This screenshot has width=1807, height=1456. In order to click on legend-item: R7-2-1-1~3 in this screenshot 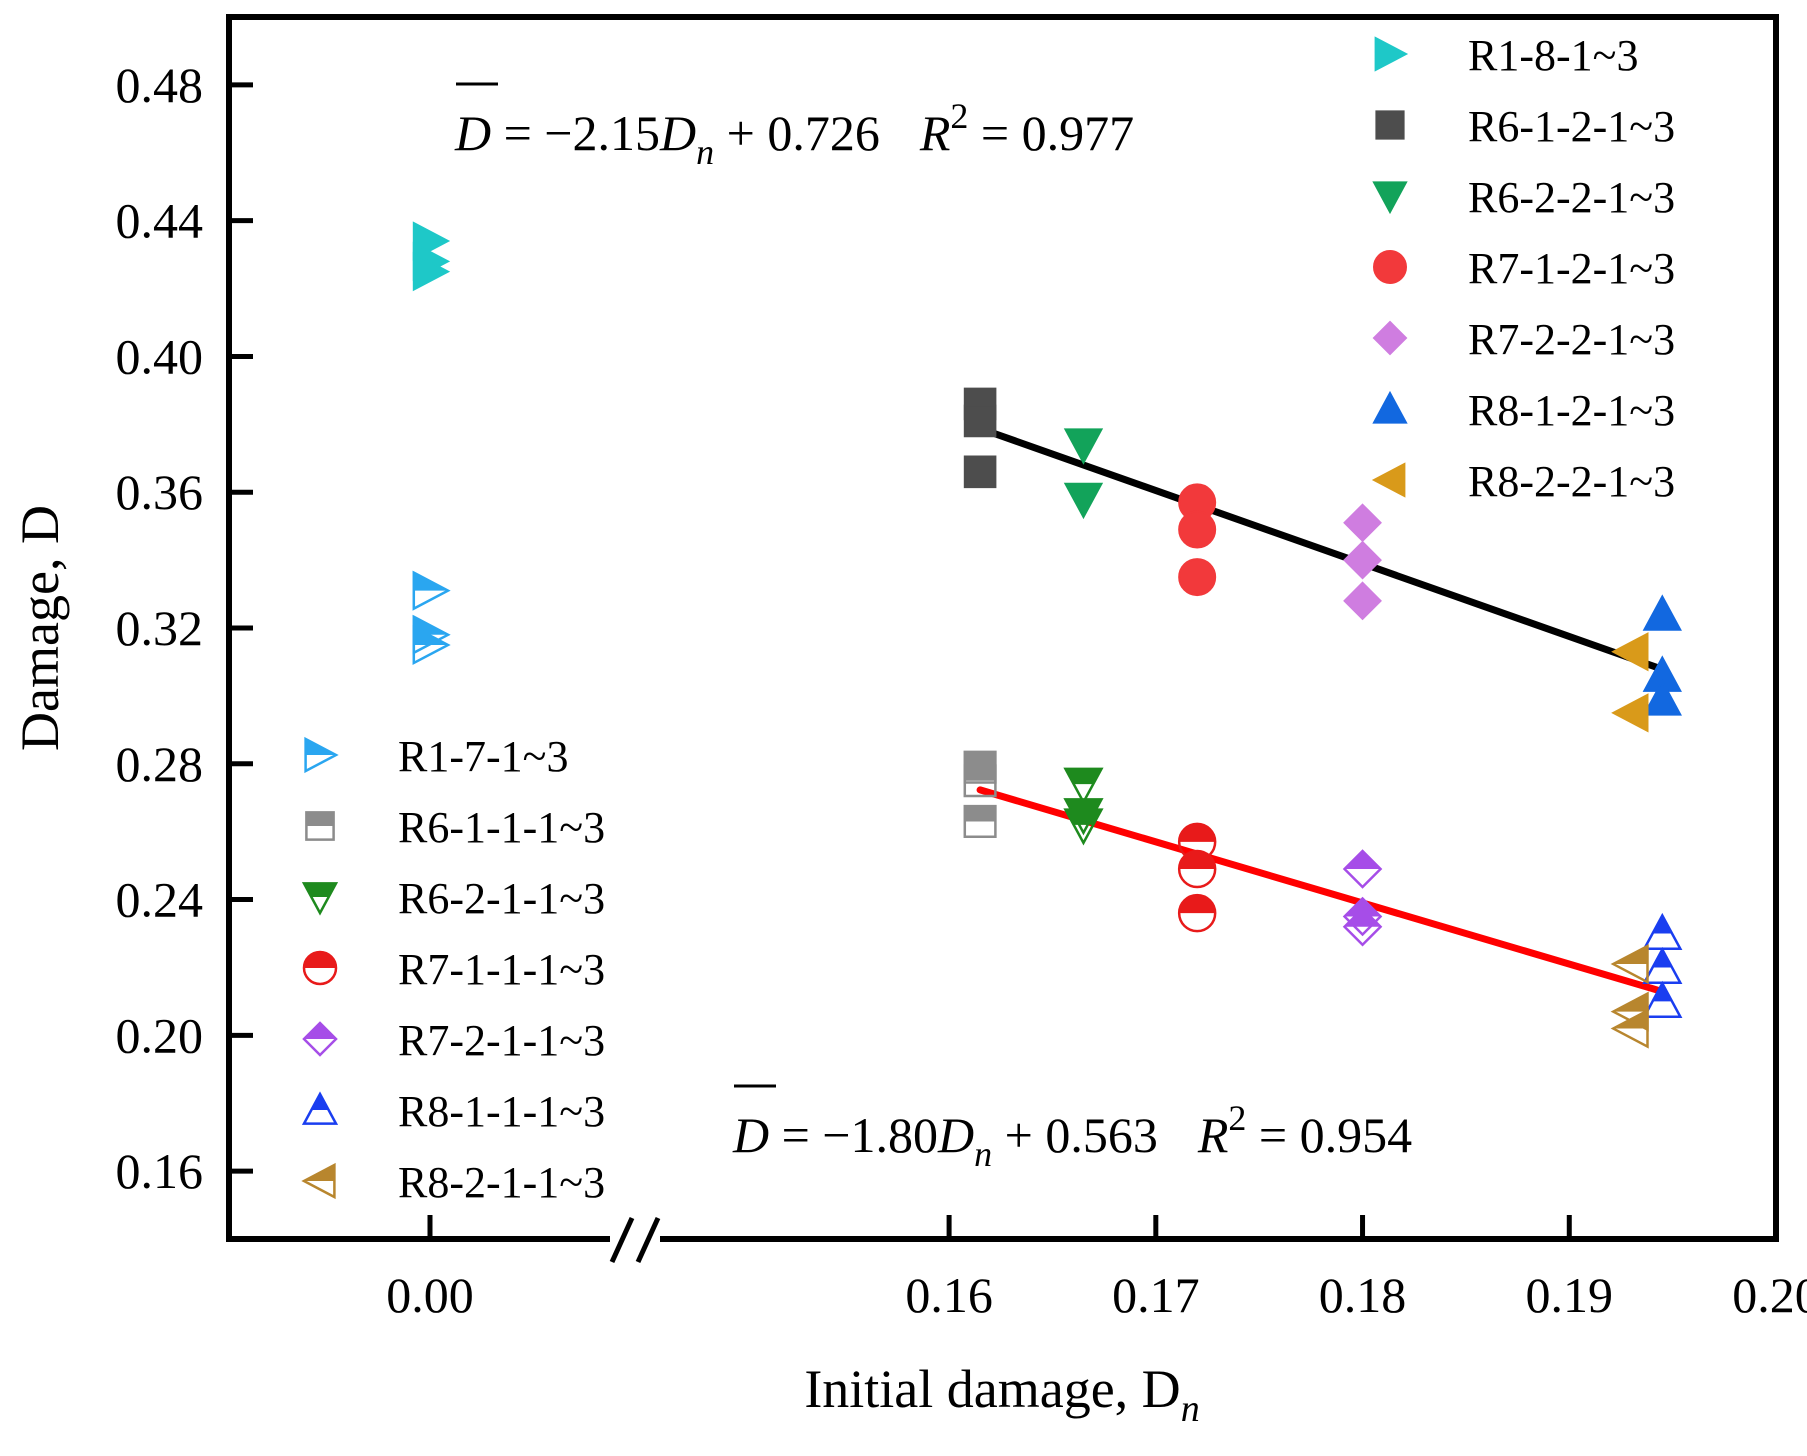, I will do `click(453, 1040)`.